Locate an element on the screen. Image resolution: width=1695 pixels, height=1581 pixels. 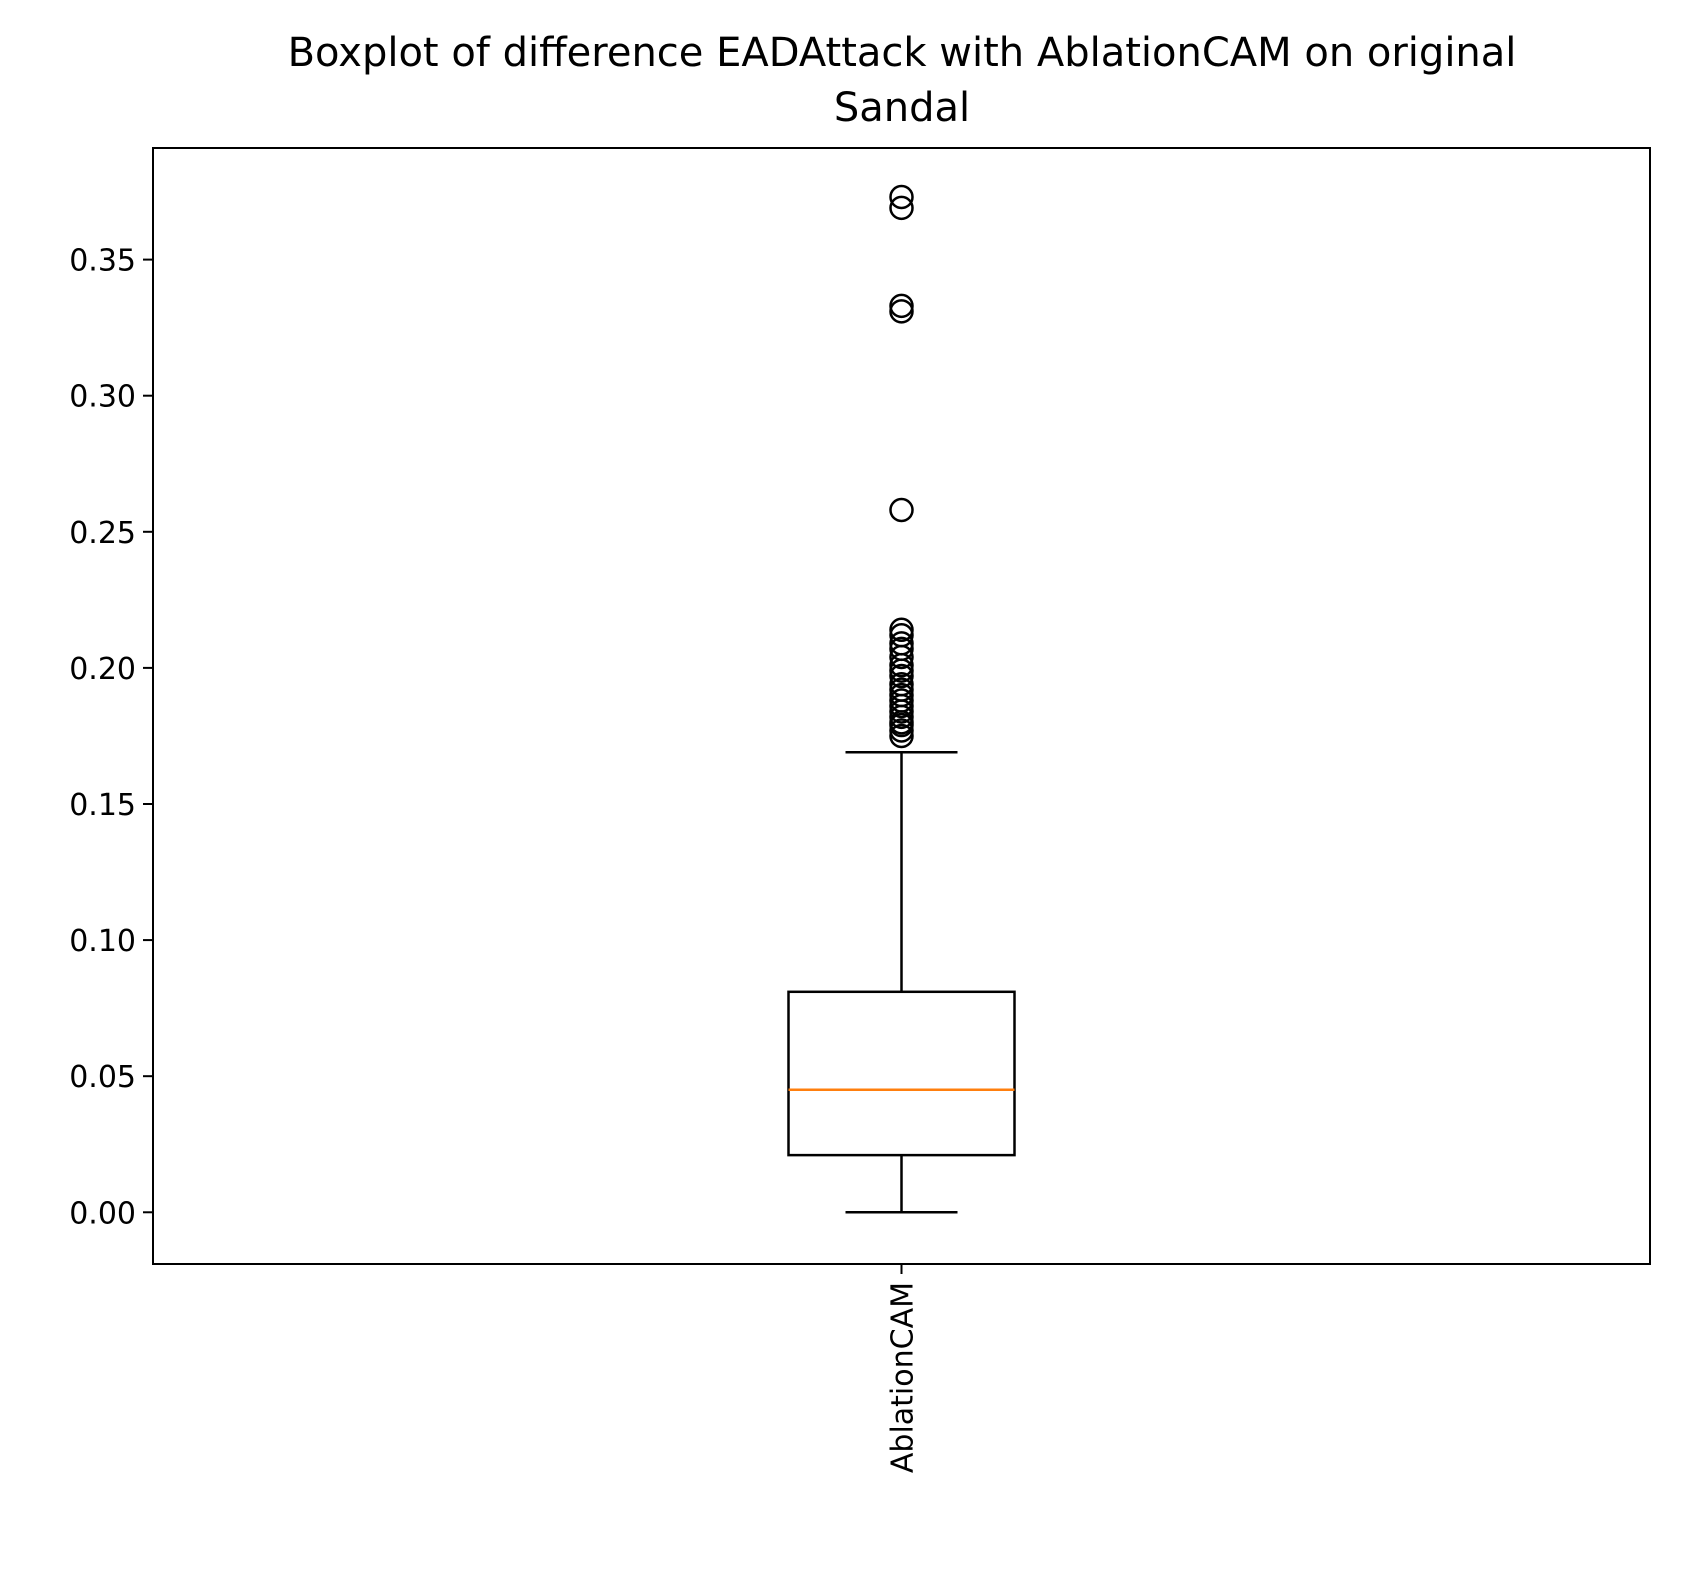
y-tick-label: 0.15 is located at coordinates (102, 805).